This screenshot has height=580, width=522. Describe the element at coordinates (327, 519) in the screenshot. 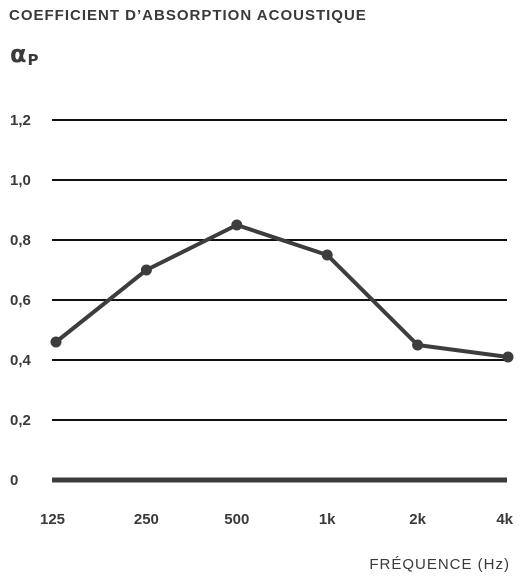

I see `x-tick-label: 1k` at that location.